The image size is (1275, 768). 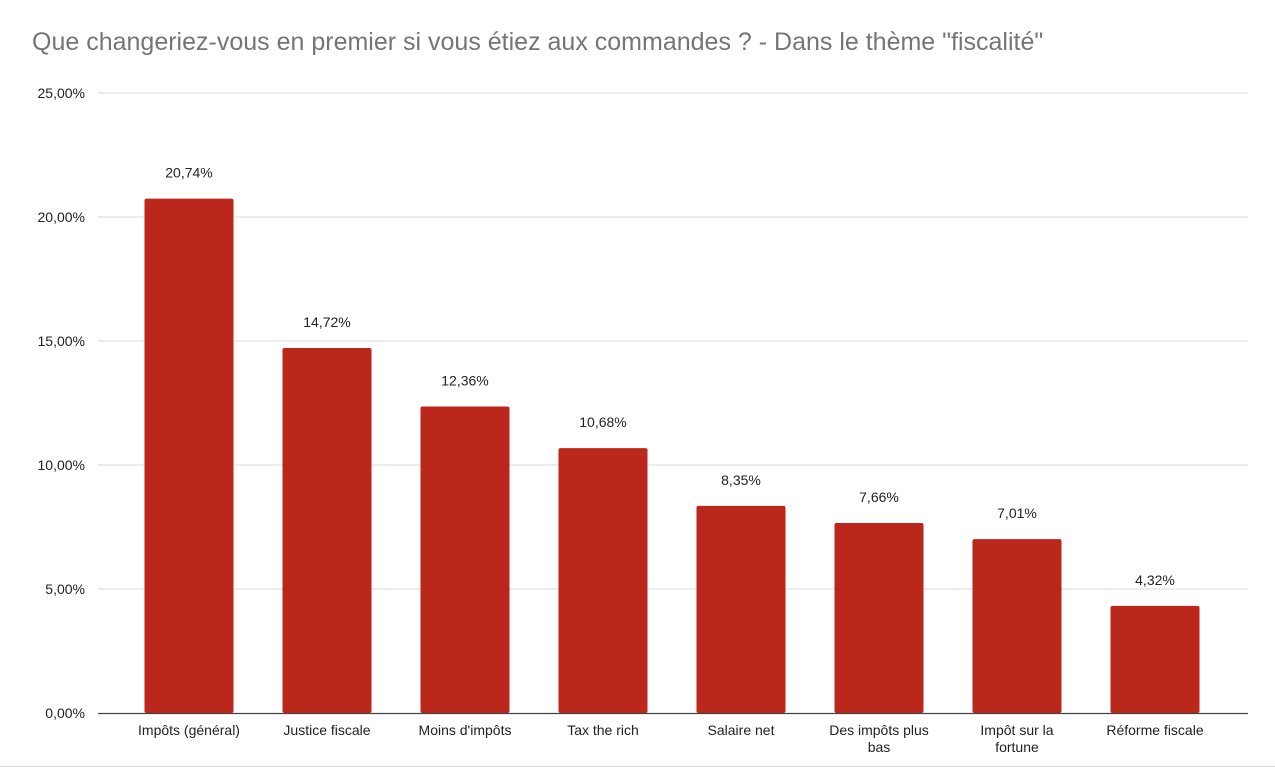 What do you see at coordinates (464, 380) in the screenshot?
I see `data-label: 12,36%` at bounding box center [464, 380].